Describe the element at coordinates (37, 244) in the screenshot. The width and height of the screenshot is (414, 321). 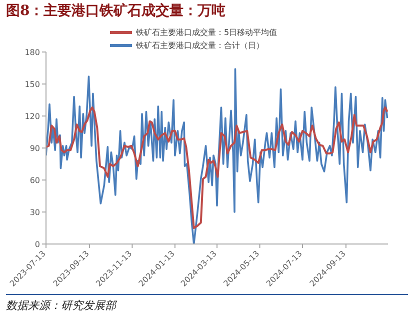
I see `y-tick-label: 0` at that location.